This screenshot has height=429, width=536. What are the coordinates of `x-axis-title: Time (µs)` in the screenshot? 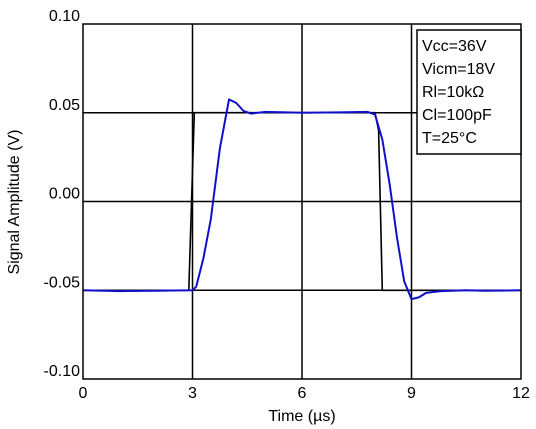 It's located at (301, 416).